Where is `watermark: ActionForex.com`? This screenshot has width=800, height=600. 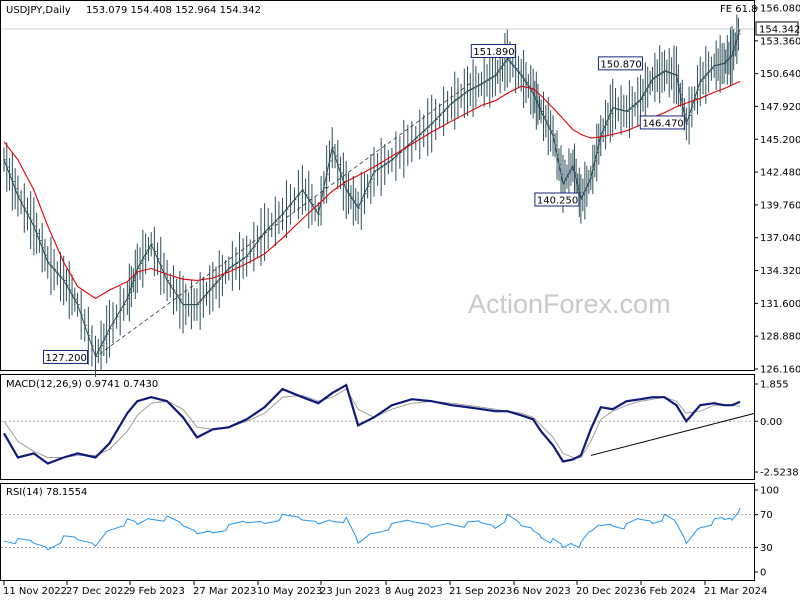 watermark: ActionForex.com is located at coordinates (569, 304).